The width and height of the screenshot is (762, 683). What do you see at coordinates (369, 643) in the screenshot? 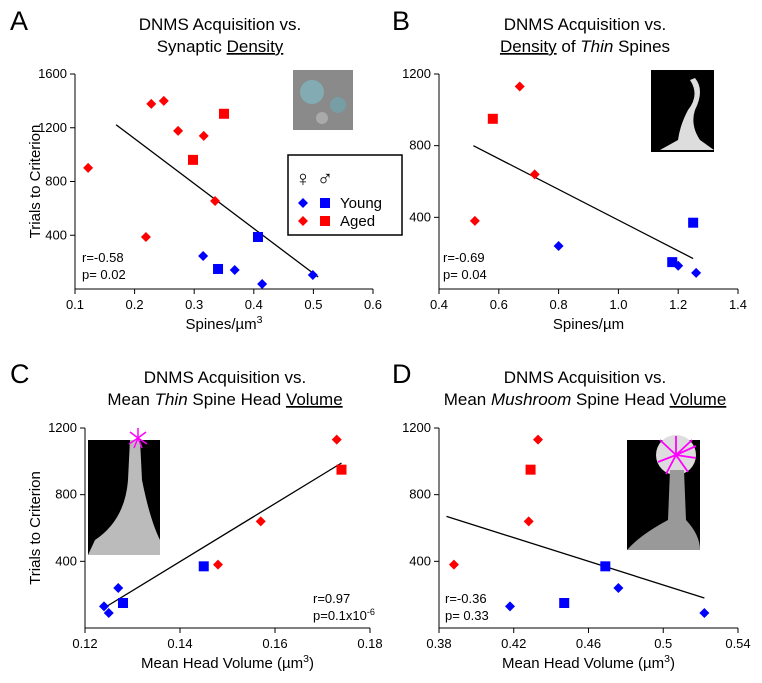
I see `x-tick-label: 0.18` at bounding box center [369, 643].